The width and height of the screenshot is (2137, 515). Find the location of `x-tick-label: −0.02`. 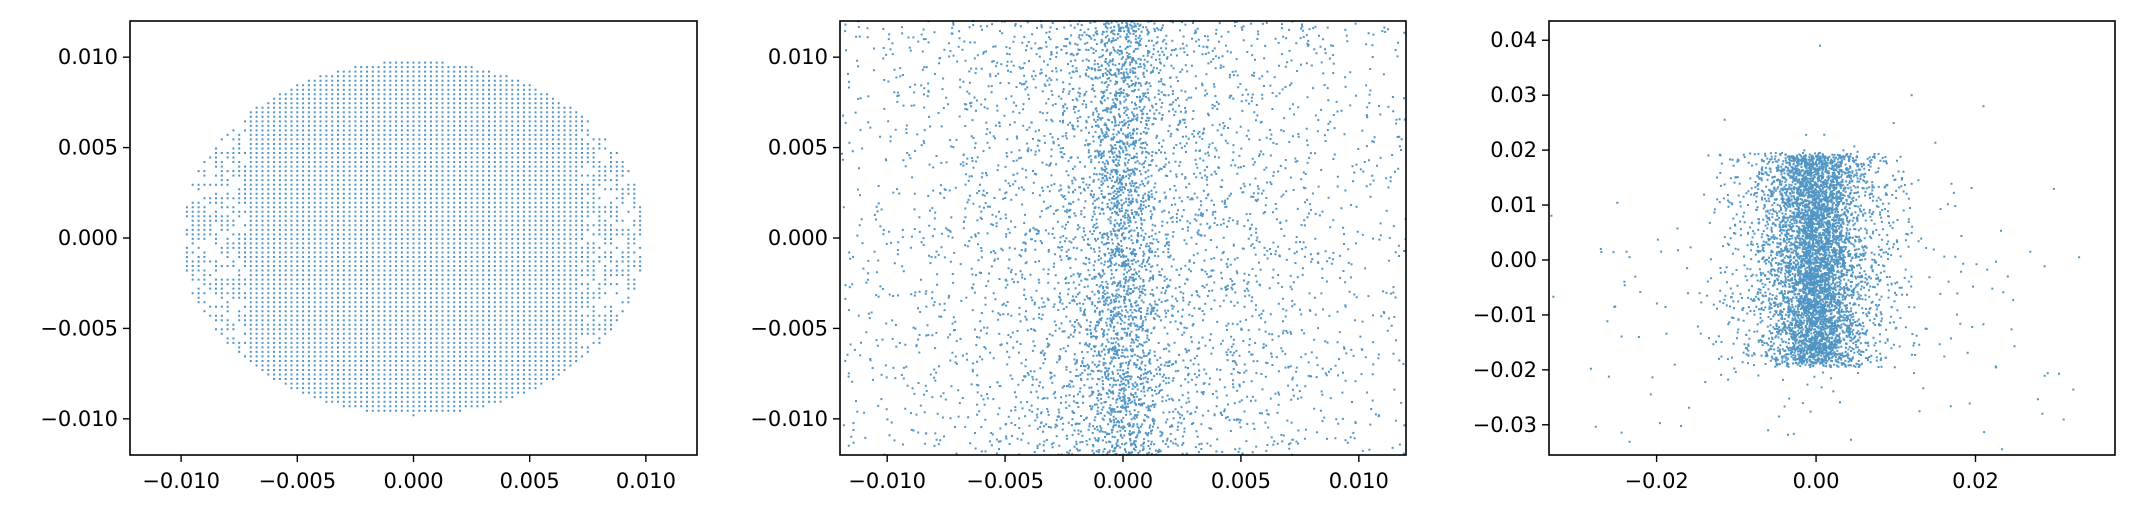

x-tick-label: −0.02 is located at coordinates (1656, 481).